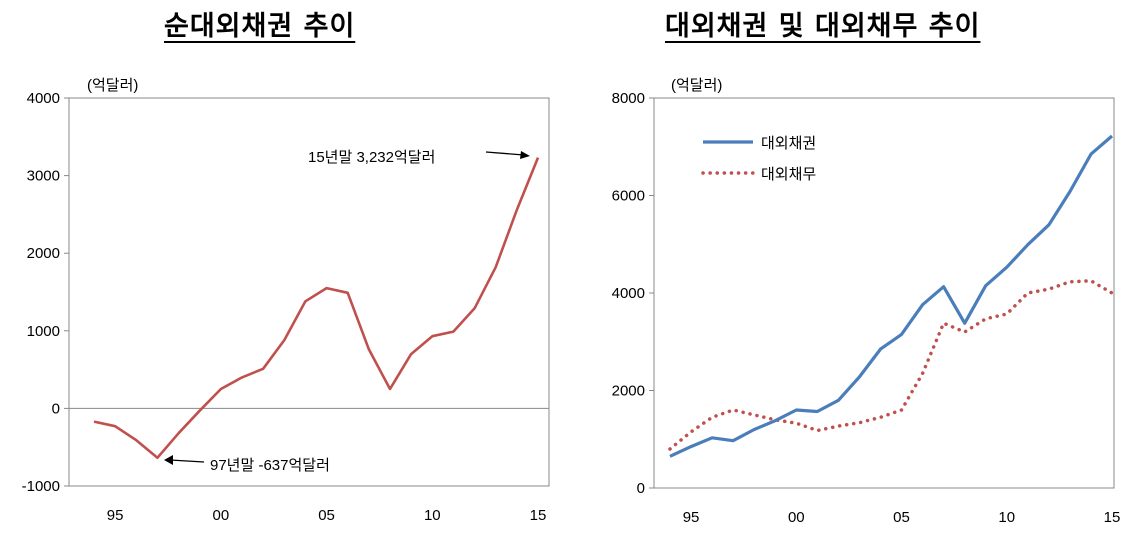 The height and width of the screenshot is (543, 1142). I want to click on y-tick-label: 6000, so click(628, 196).